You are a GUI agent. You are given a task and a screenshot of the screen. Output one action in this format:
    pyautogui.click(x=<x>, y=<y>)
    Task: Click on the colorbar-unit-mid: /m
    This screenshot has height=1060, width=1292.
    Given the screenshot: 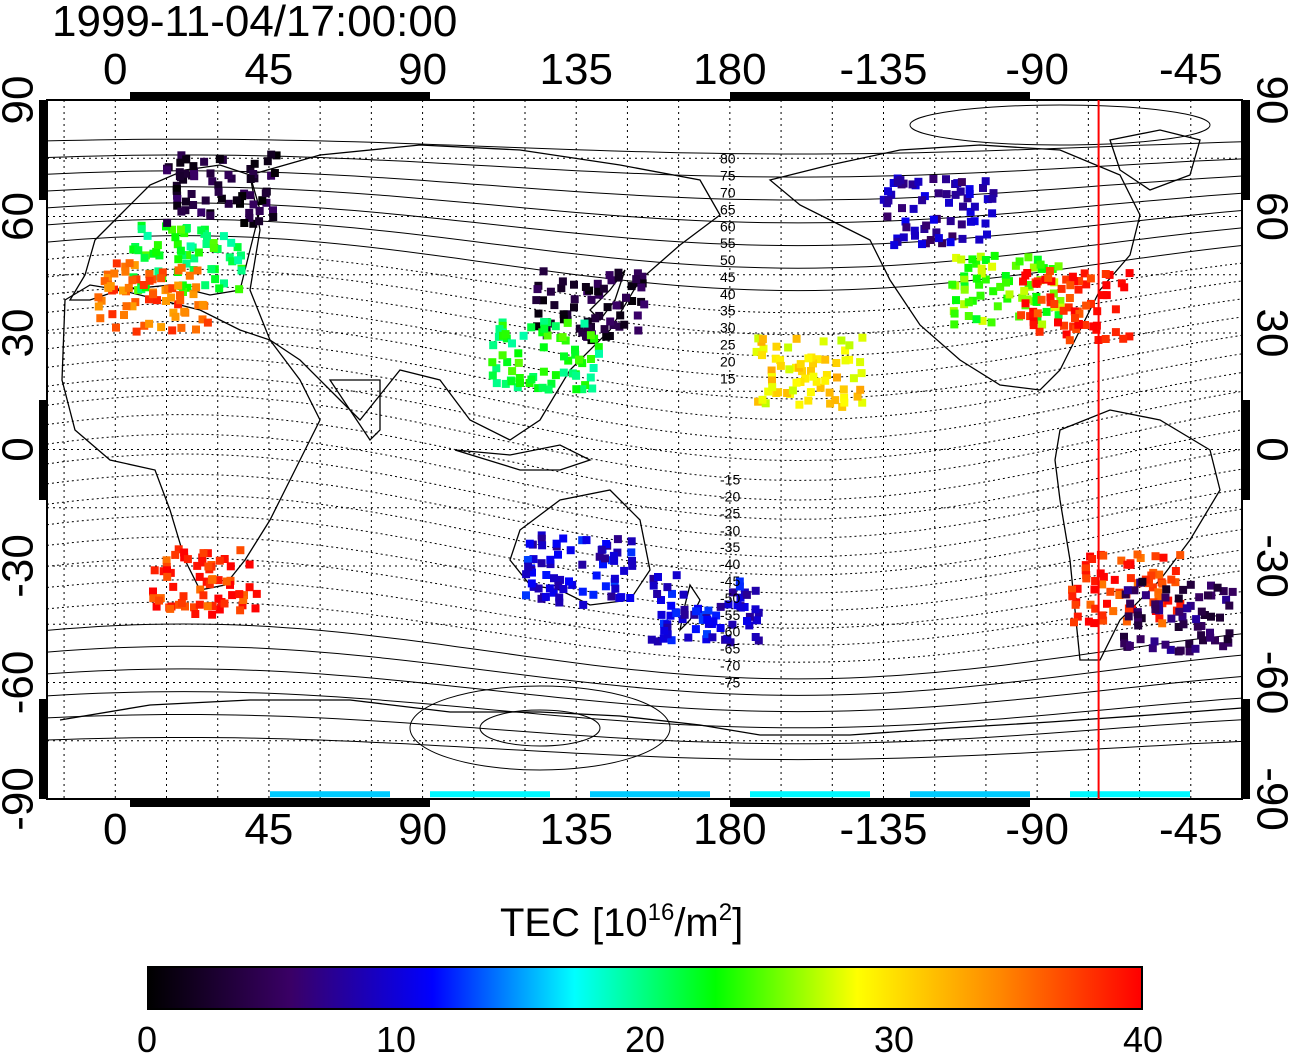 What is the action you would take?
    pyautogui.click(x=696, y=923)
    